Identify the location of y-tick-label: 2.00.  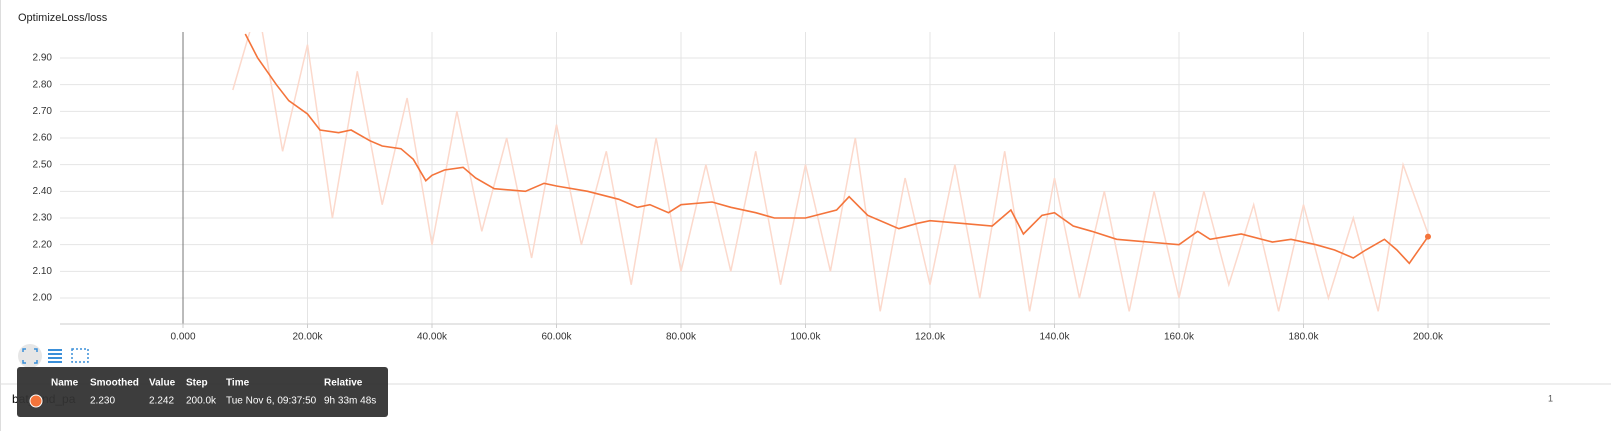
(43, 298).